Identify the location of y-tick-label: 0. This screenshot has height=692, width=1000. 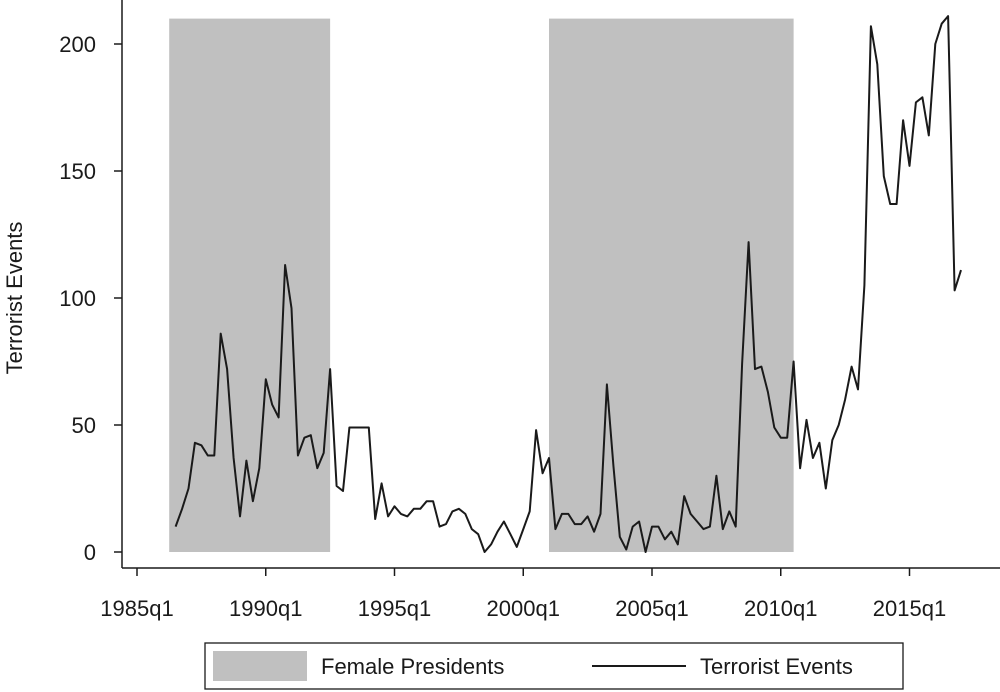
(90, 552).